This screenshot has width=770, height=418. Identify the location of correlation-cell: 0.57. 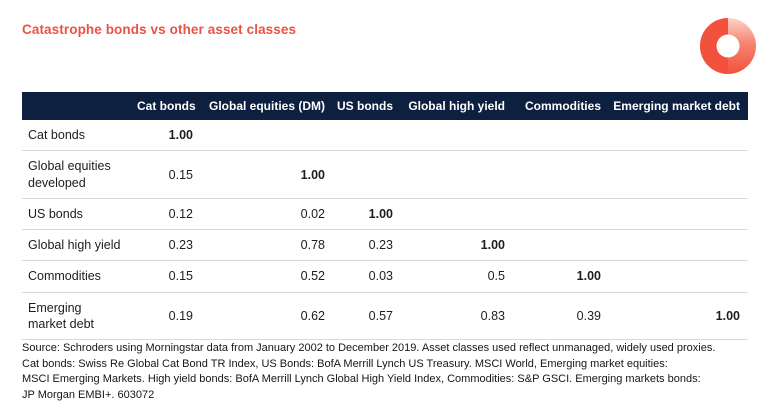
(367, 316).